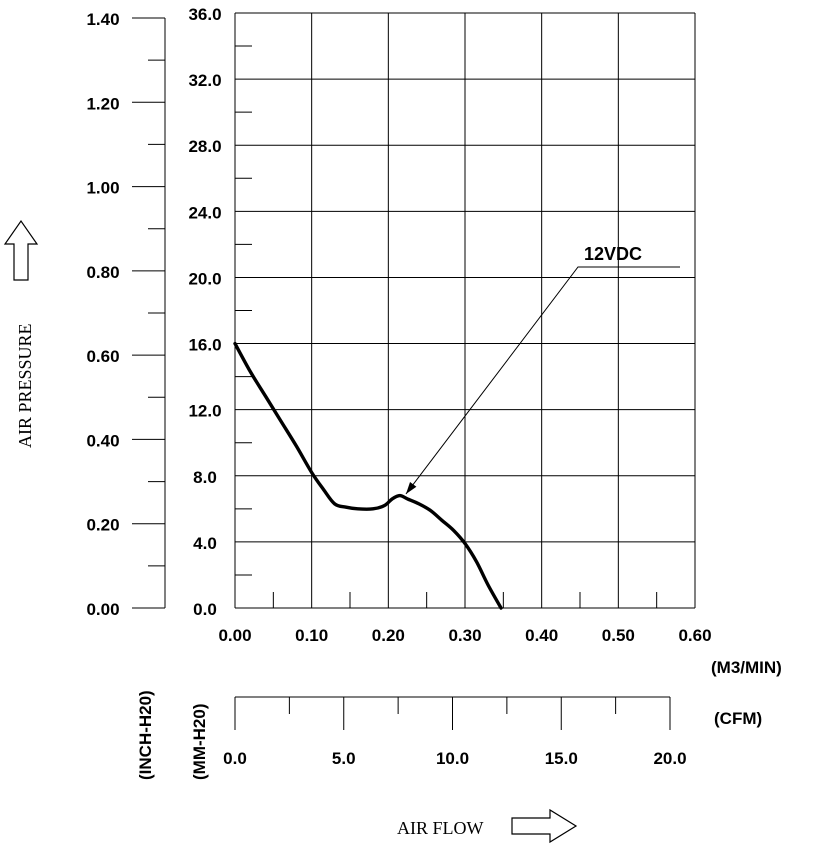 Image resolution: width=813 pixels, height=848 pixels. I want to click on y2-tick-label: 0.60, so click(102, 356).